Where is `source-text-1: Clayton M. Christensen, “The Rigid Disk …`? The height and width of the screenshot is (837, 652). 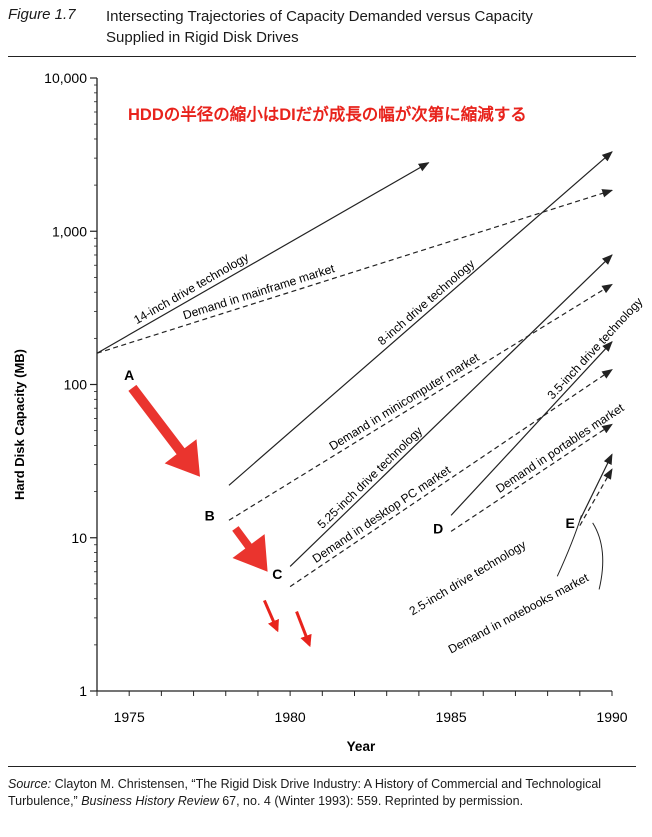
source-text-1: Clayton M. Christensen, “The Rigid Disk … is located at coordinates (305, 792).